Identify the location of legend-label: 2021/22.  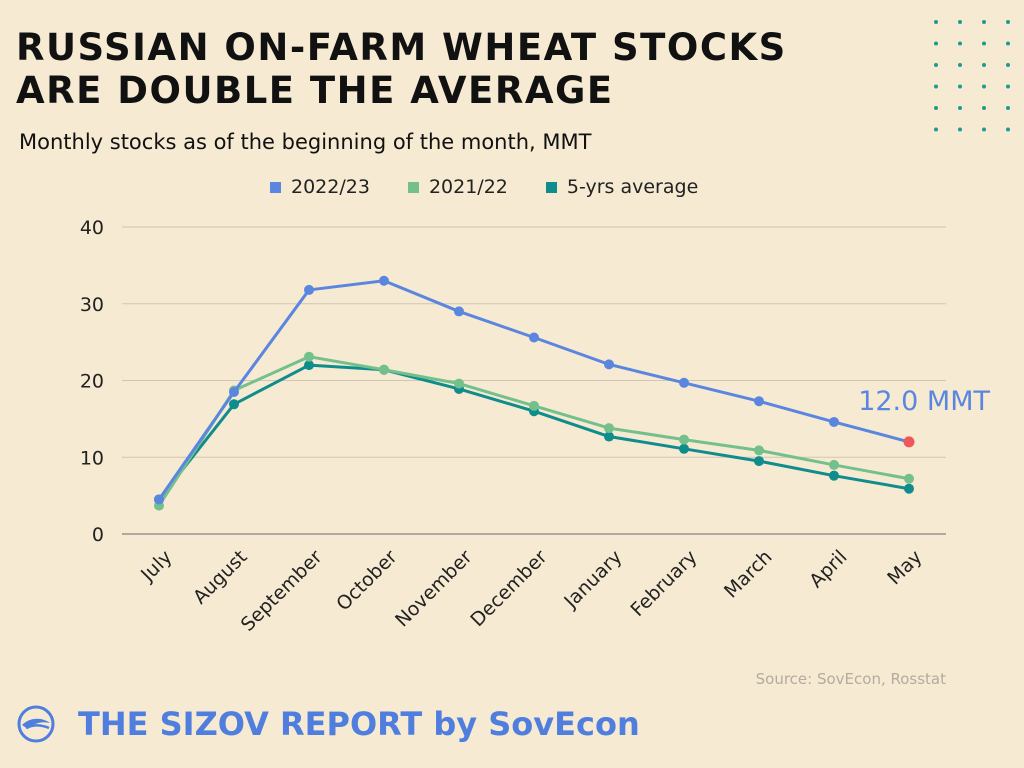
(468, 187).